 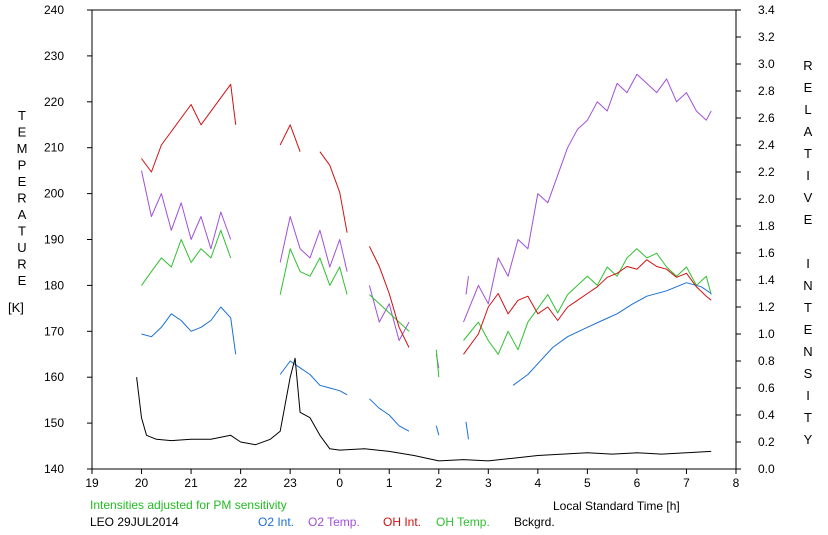 What do you see at coordinates (290, 483) in the screenshot?
I see `x-tick-label: 23` at bounding box center [290, 483].